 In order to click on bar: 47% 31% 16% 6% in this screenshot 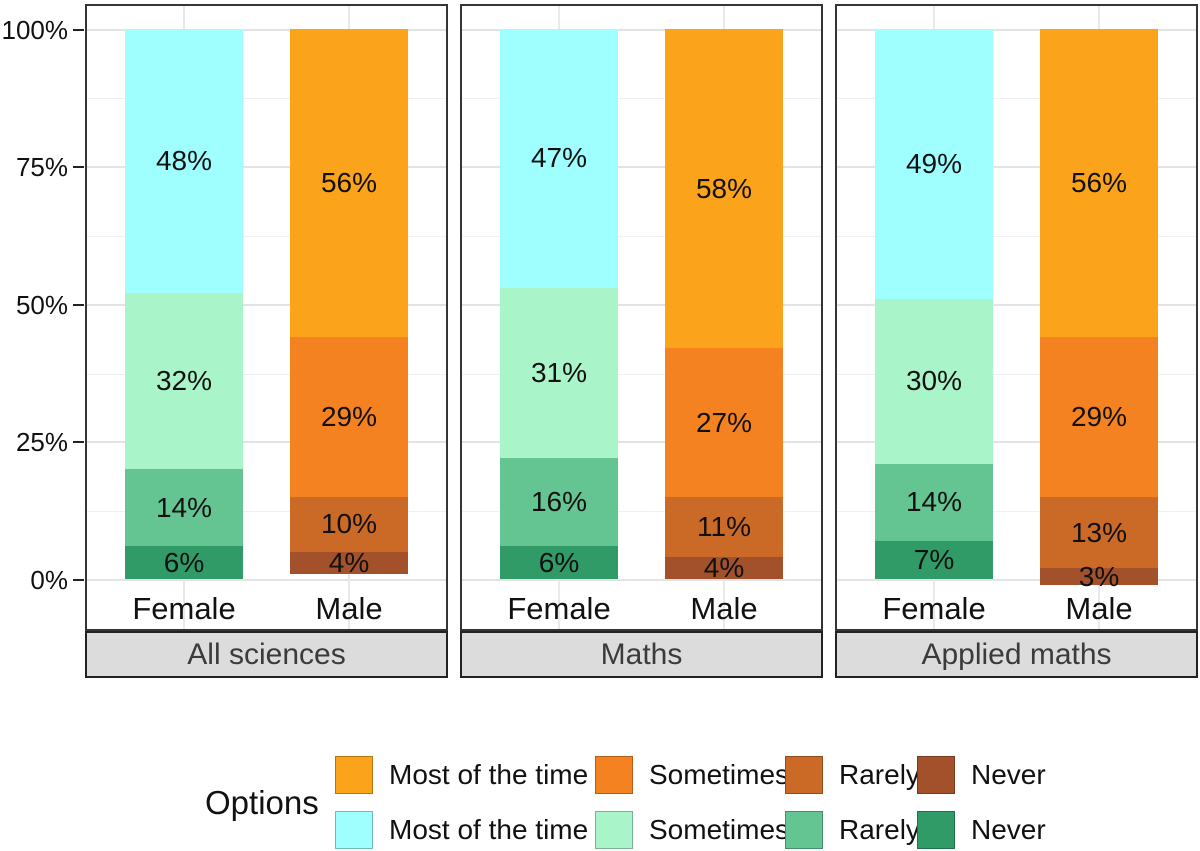, I will do `click(559, 304)`.